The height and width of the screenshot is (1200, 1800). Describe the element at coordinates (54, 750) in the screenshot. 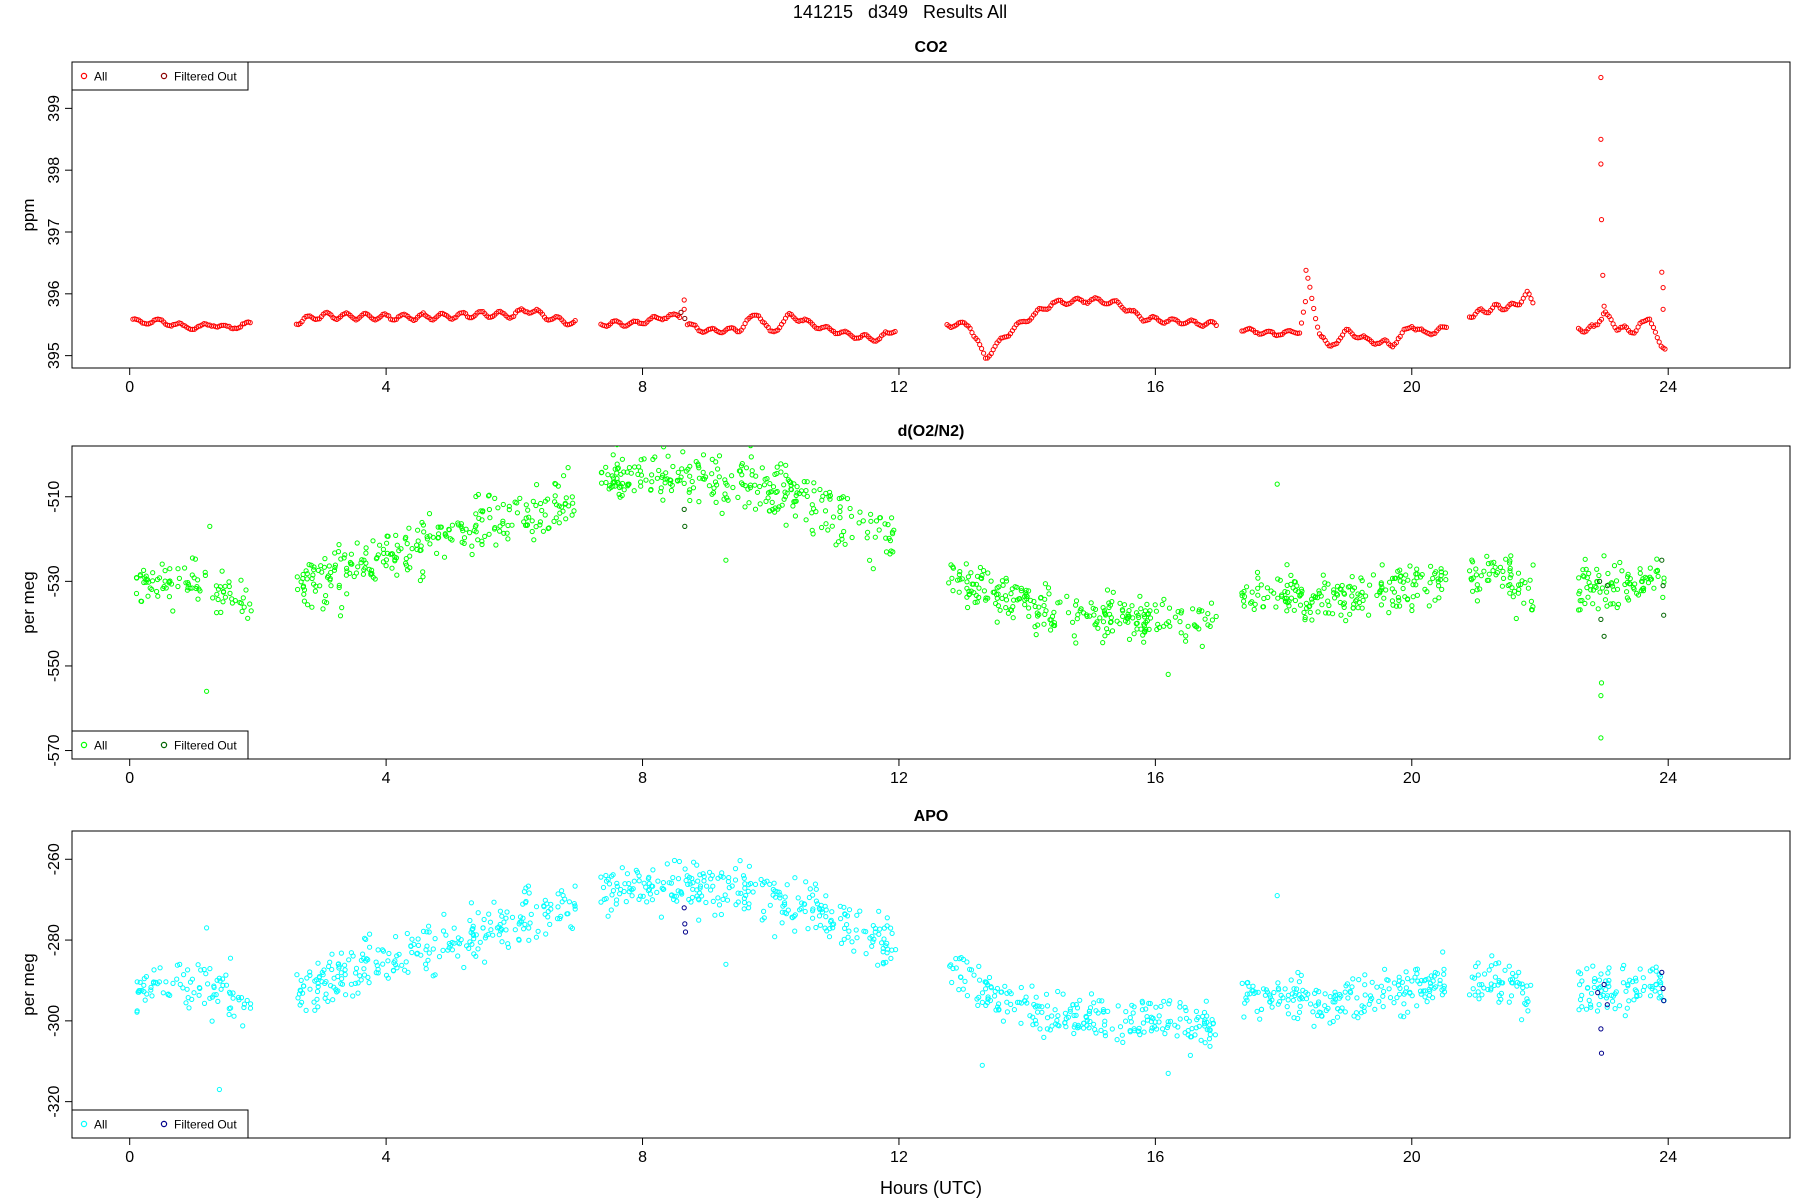

I see `y-tick-label: -570` at that location.